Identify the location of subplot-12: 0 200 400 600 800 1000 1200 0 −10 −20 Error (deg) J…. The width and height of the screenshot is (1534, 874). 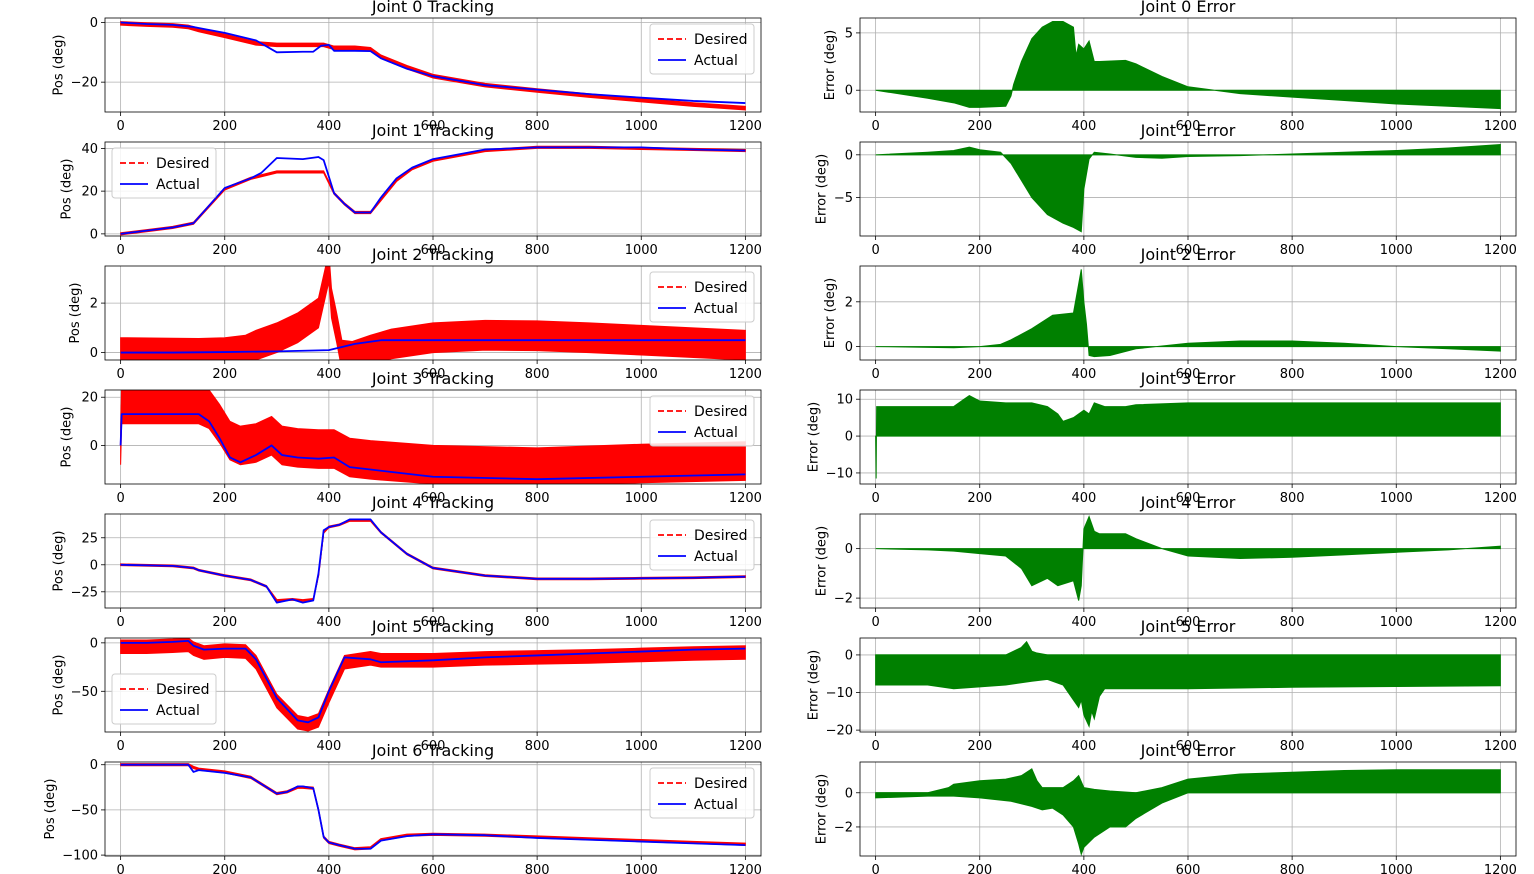
(1161, 685).